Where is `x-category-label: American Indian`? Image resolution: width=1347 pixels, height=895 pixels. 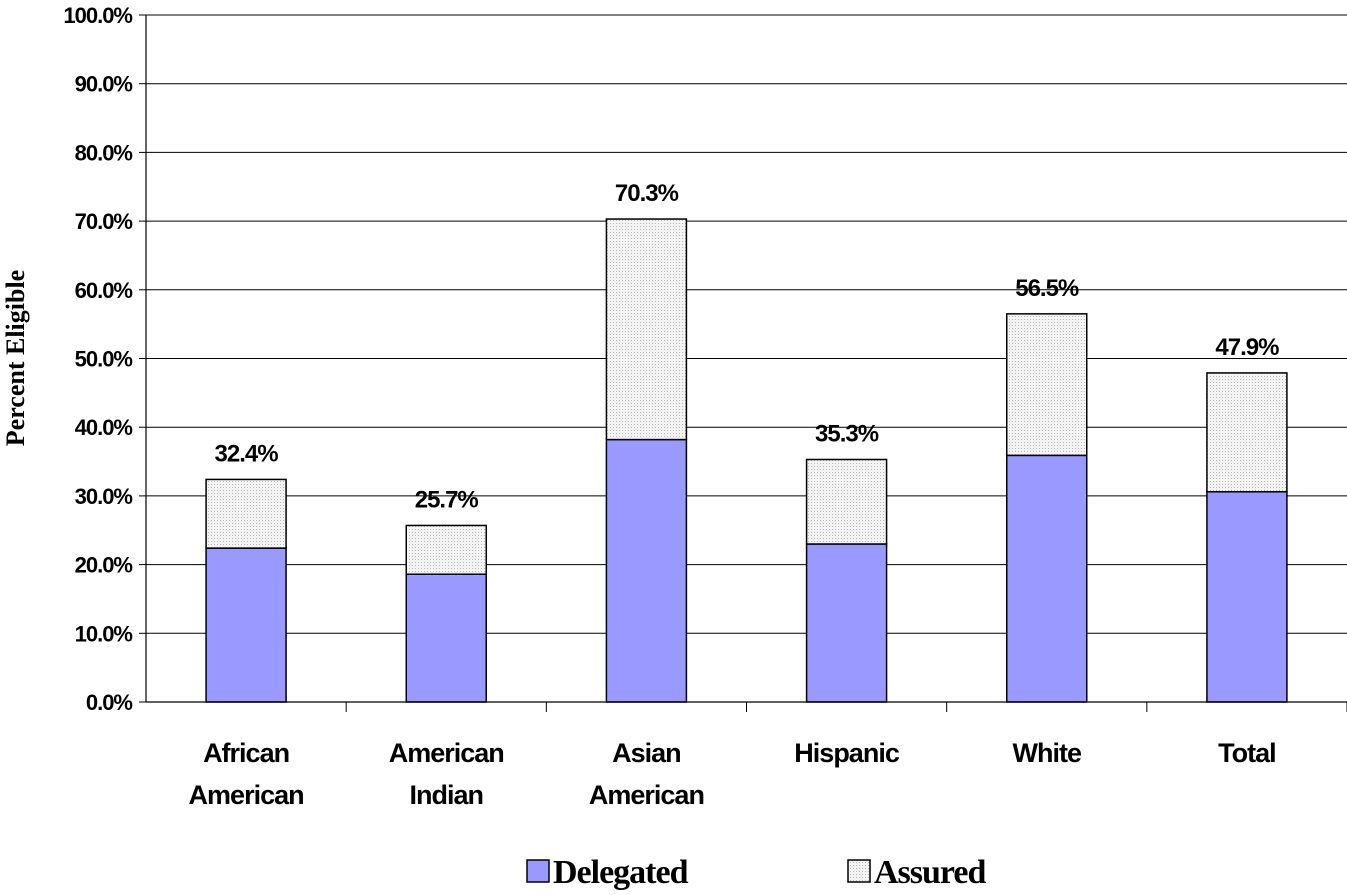
x-category-label: American Indian is located at coordinates (446, 774).